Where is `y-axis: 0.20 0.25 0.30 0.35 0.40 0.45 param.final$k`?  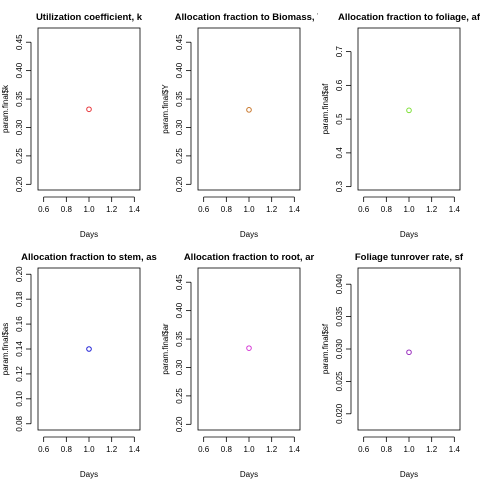
y-axis: 0.20 0.25 0.30 0.35 0.40 0.45 param.final$k is located at coordinates (16, 113).